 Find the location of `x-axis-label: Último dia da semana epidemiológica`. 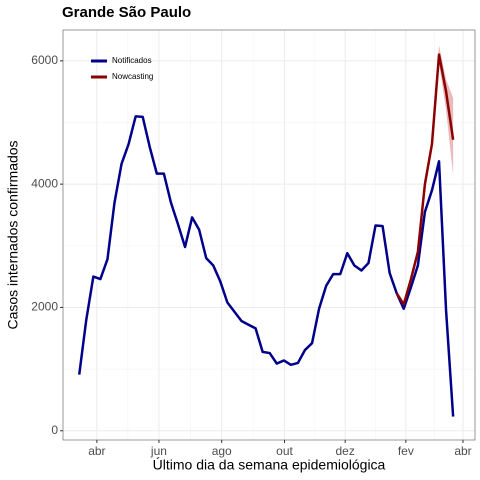

x-axis-label: Último dia da semana epidemiológica is located at coordinates (269, 465).